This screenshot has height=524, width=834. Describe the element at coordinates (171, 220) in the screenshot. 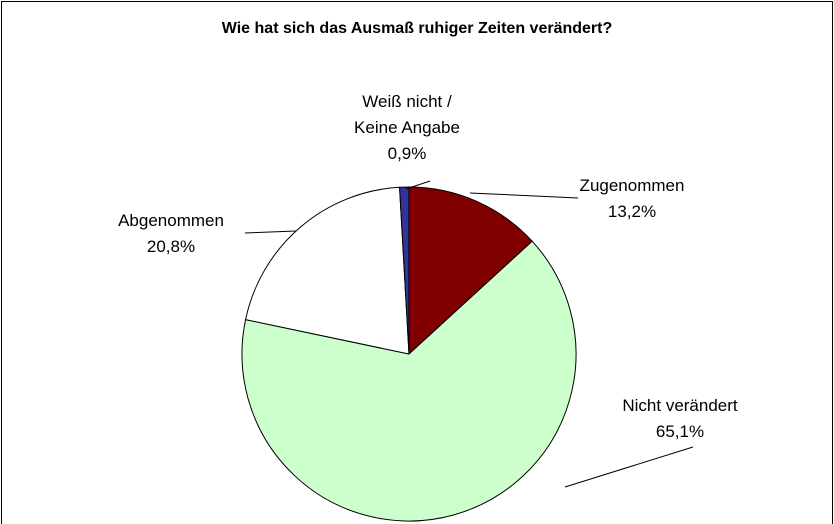

I see `slice-label: Abgenommen` at that location.